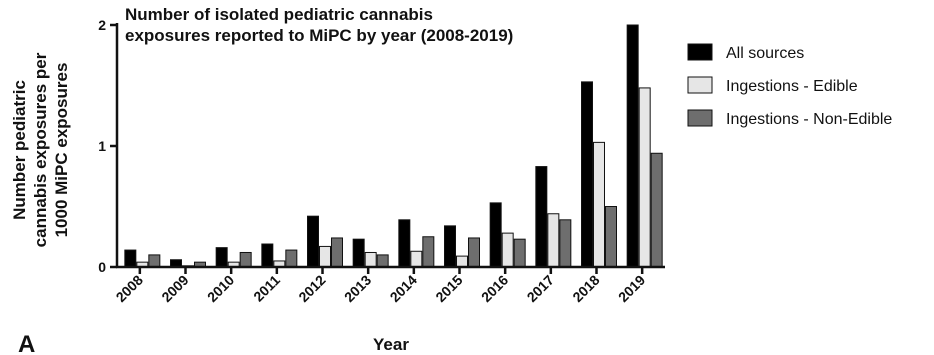 The width and height of the screenshot is (934, 355). What do you see at coordinates (357, 288) in the screenshot?
I see `x-tick-label: 2013` at bounding box center [357, 288].